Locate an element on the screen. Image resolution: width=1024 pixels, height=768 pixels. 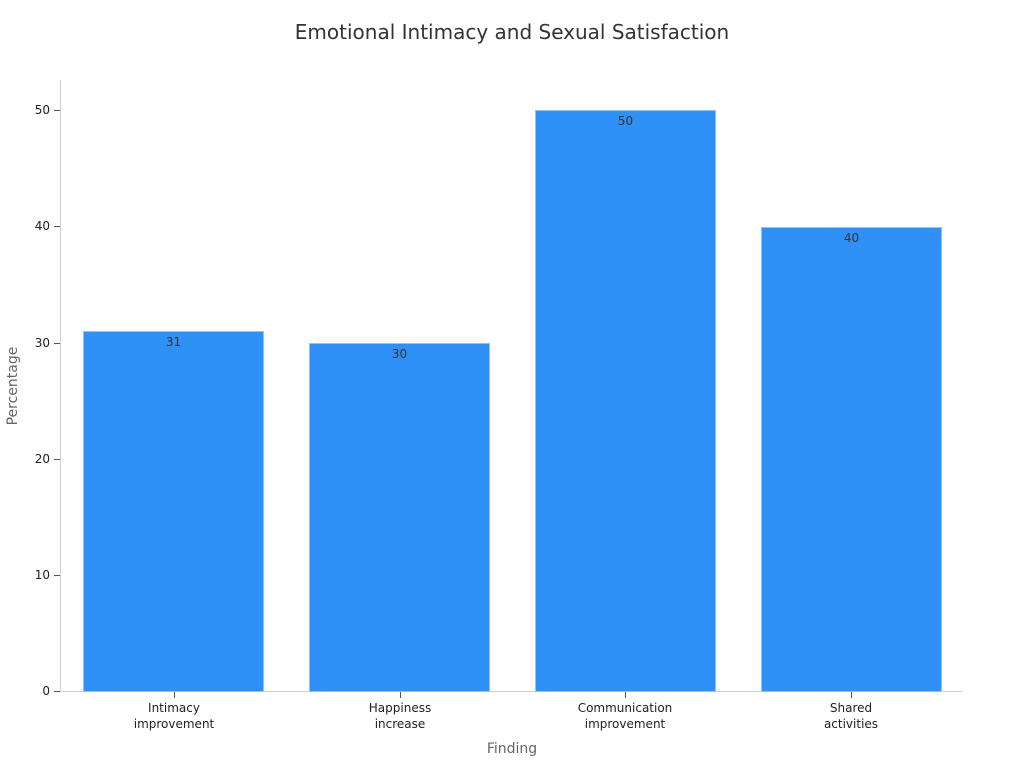
x-tick-happiness-increase: Happiness increase is located at coordinates (400, 712).